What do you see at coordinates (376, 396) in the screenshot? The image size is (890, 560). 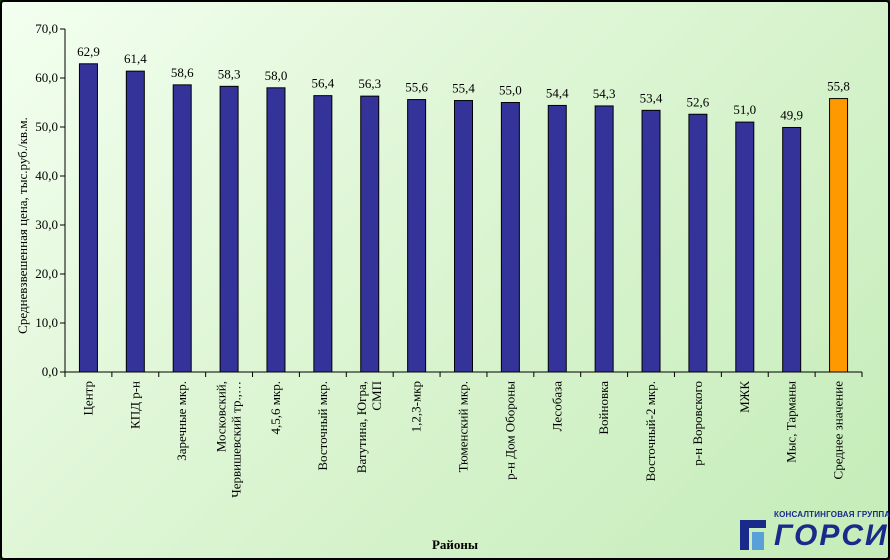 I see `category-label: СМП` at bounding box center [376, 396].